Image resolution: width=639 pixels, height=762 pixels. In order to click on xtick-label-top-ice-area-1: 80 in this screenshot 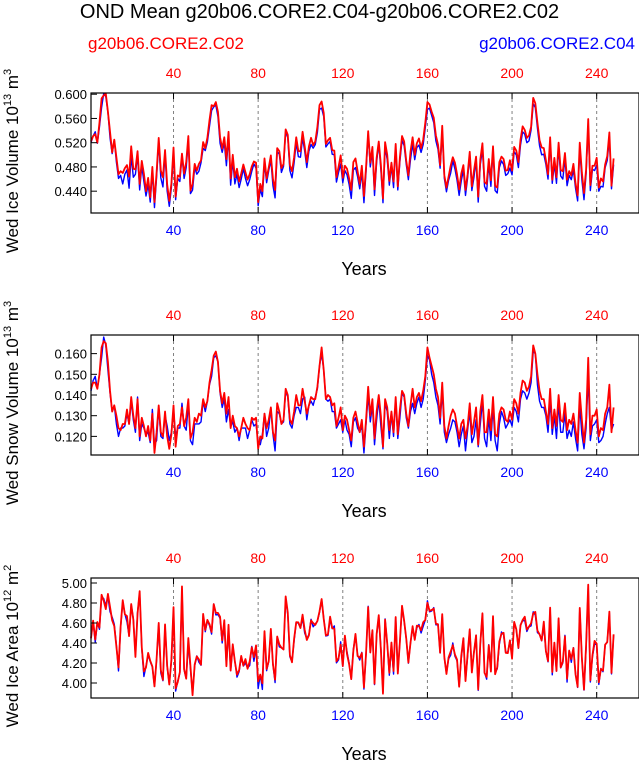, I will do `click(258, 558)`.